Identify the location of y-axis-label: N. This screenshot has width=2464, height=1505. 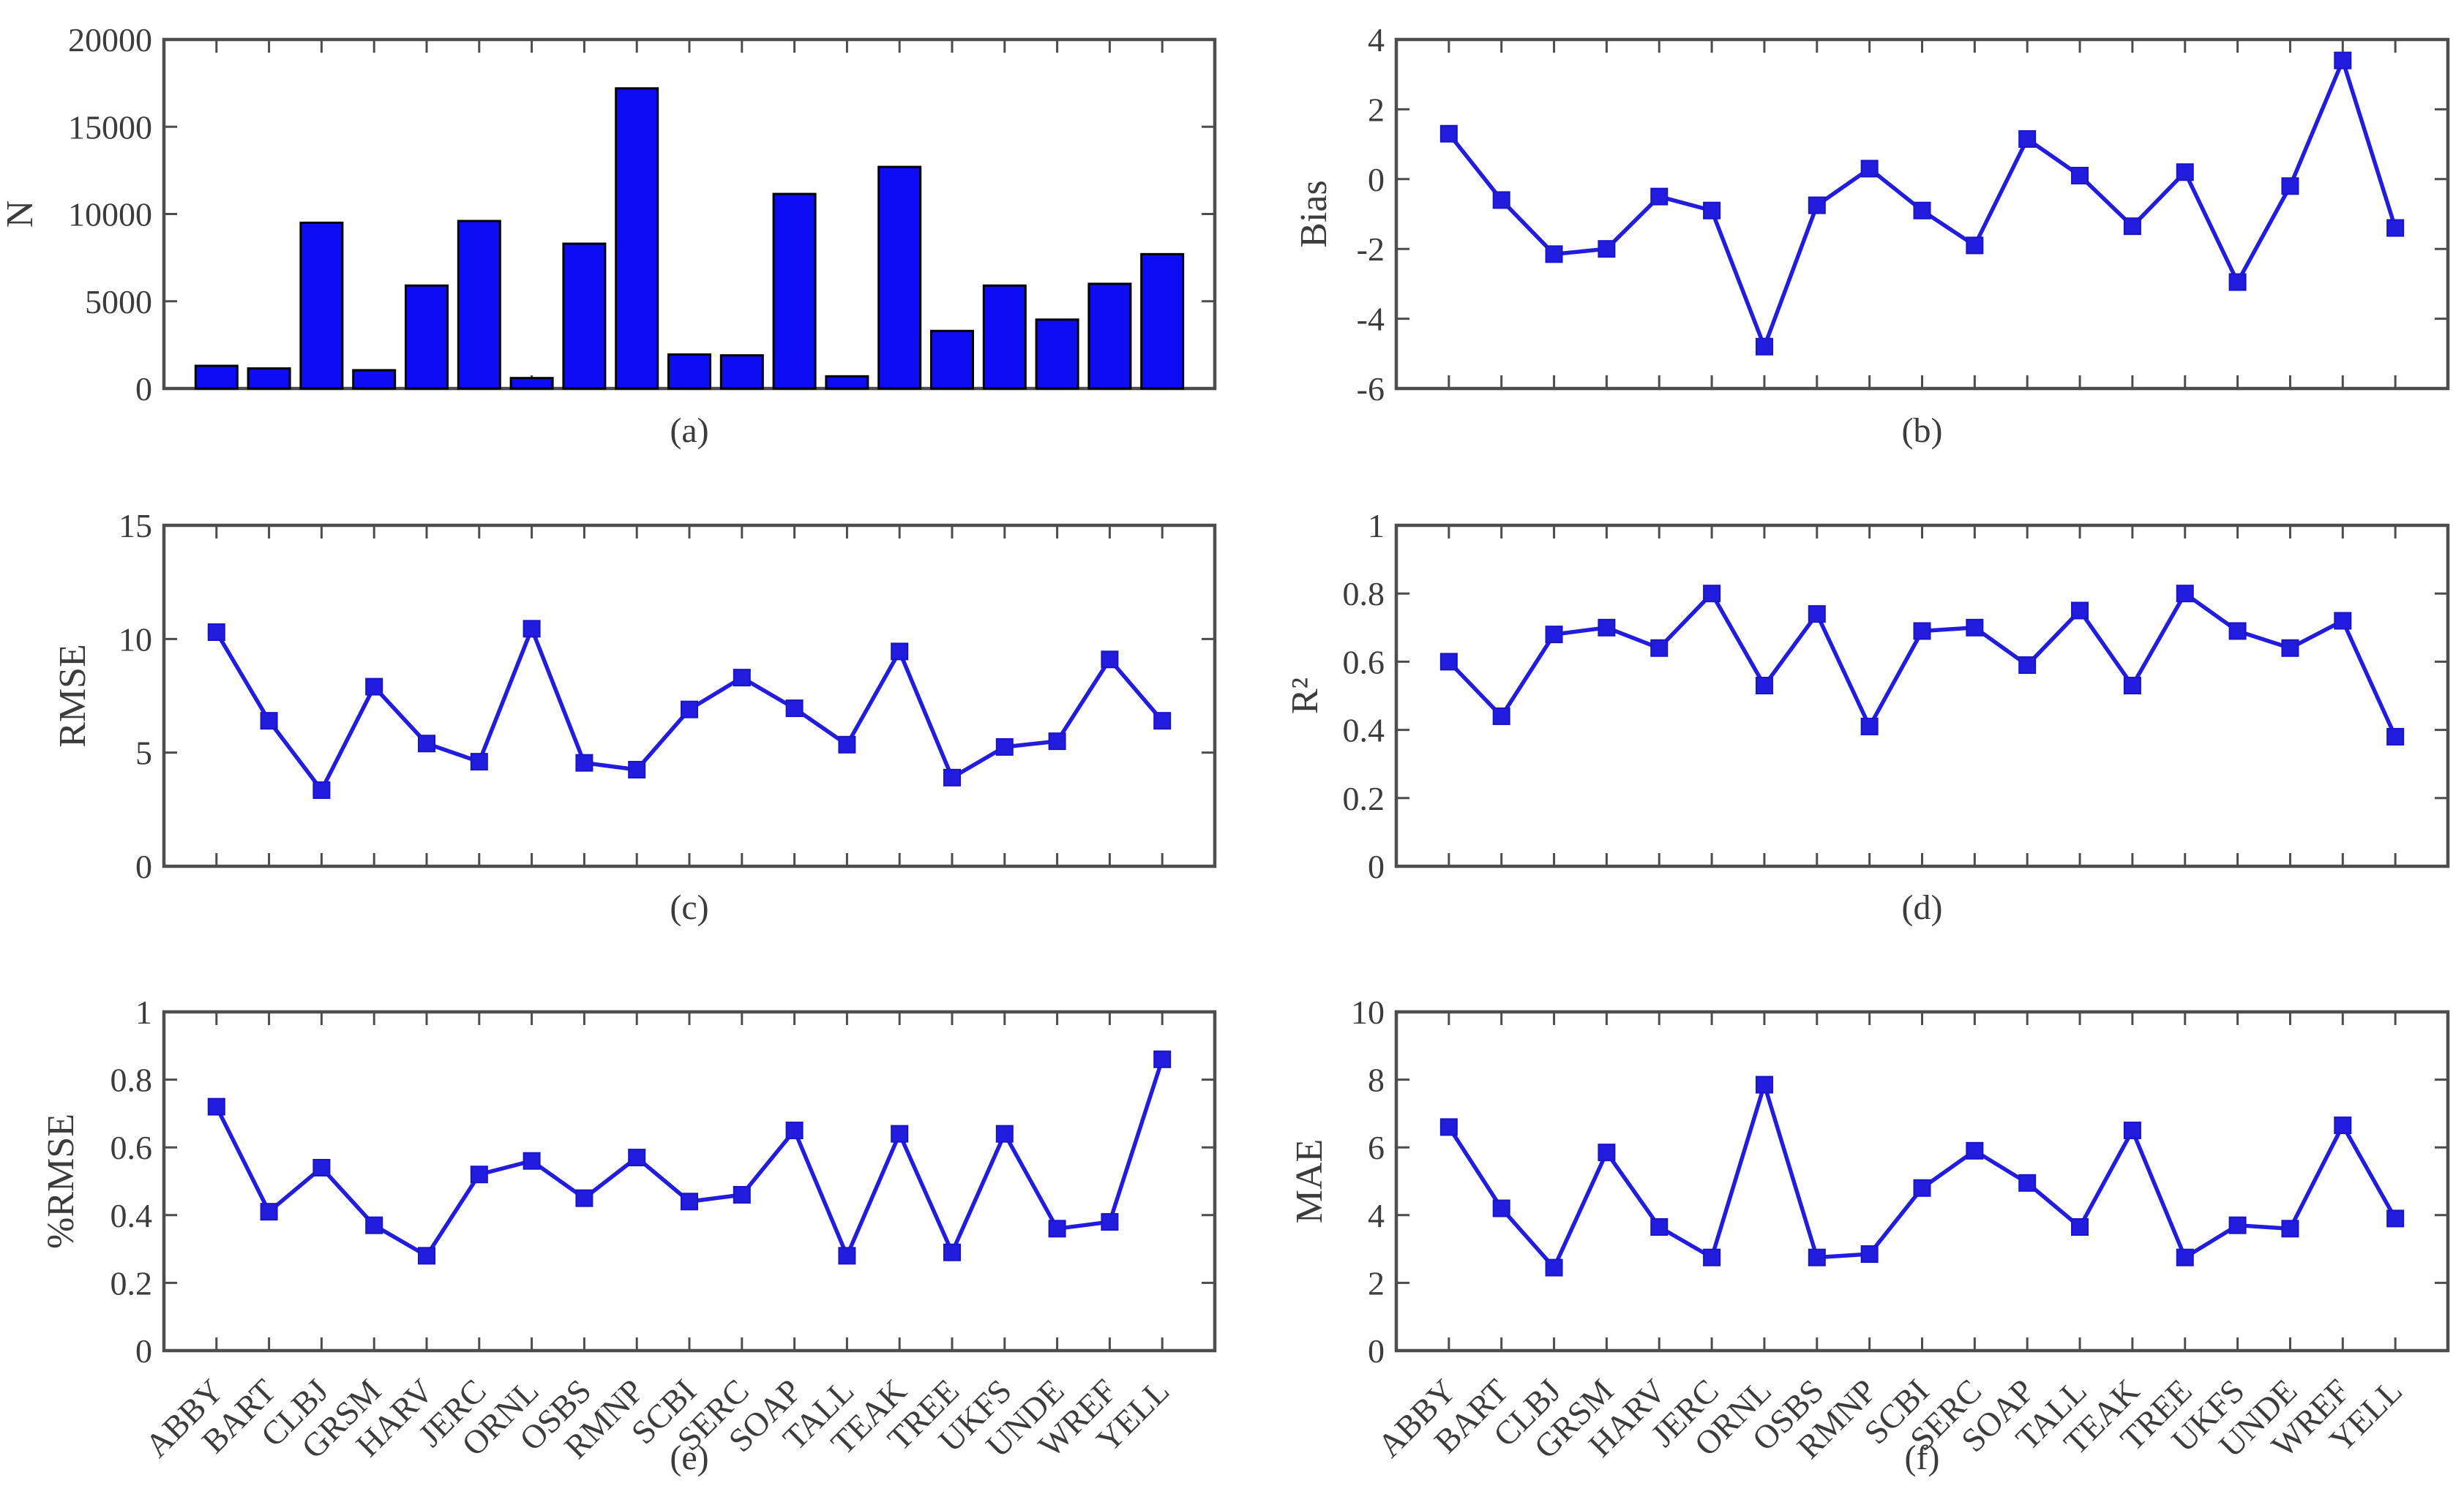
(20, 214).